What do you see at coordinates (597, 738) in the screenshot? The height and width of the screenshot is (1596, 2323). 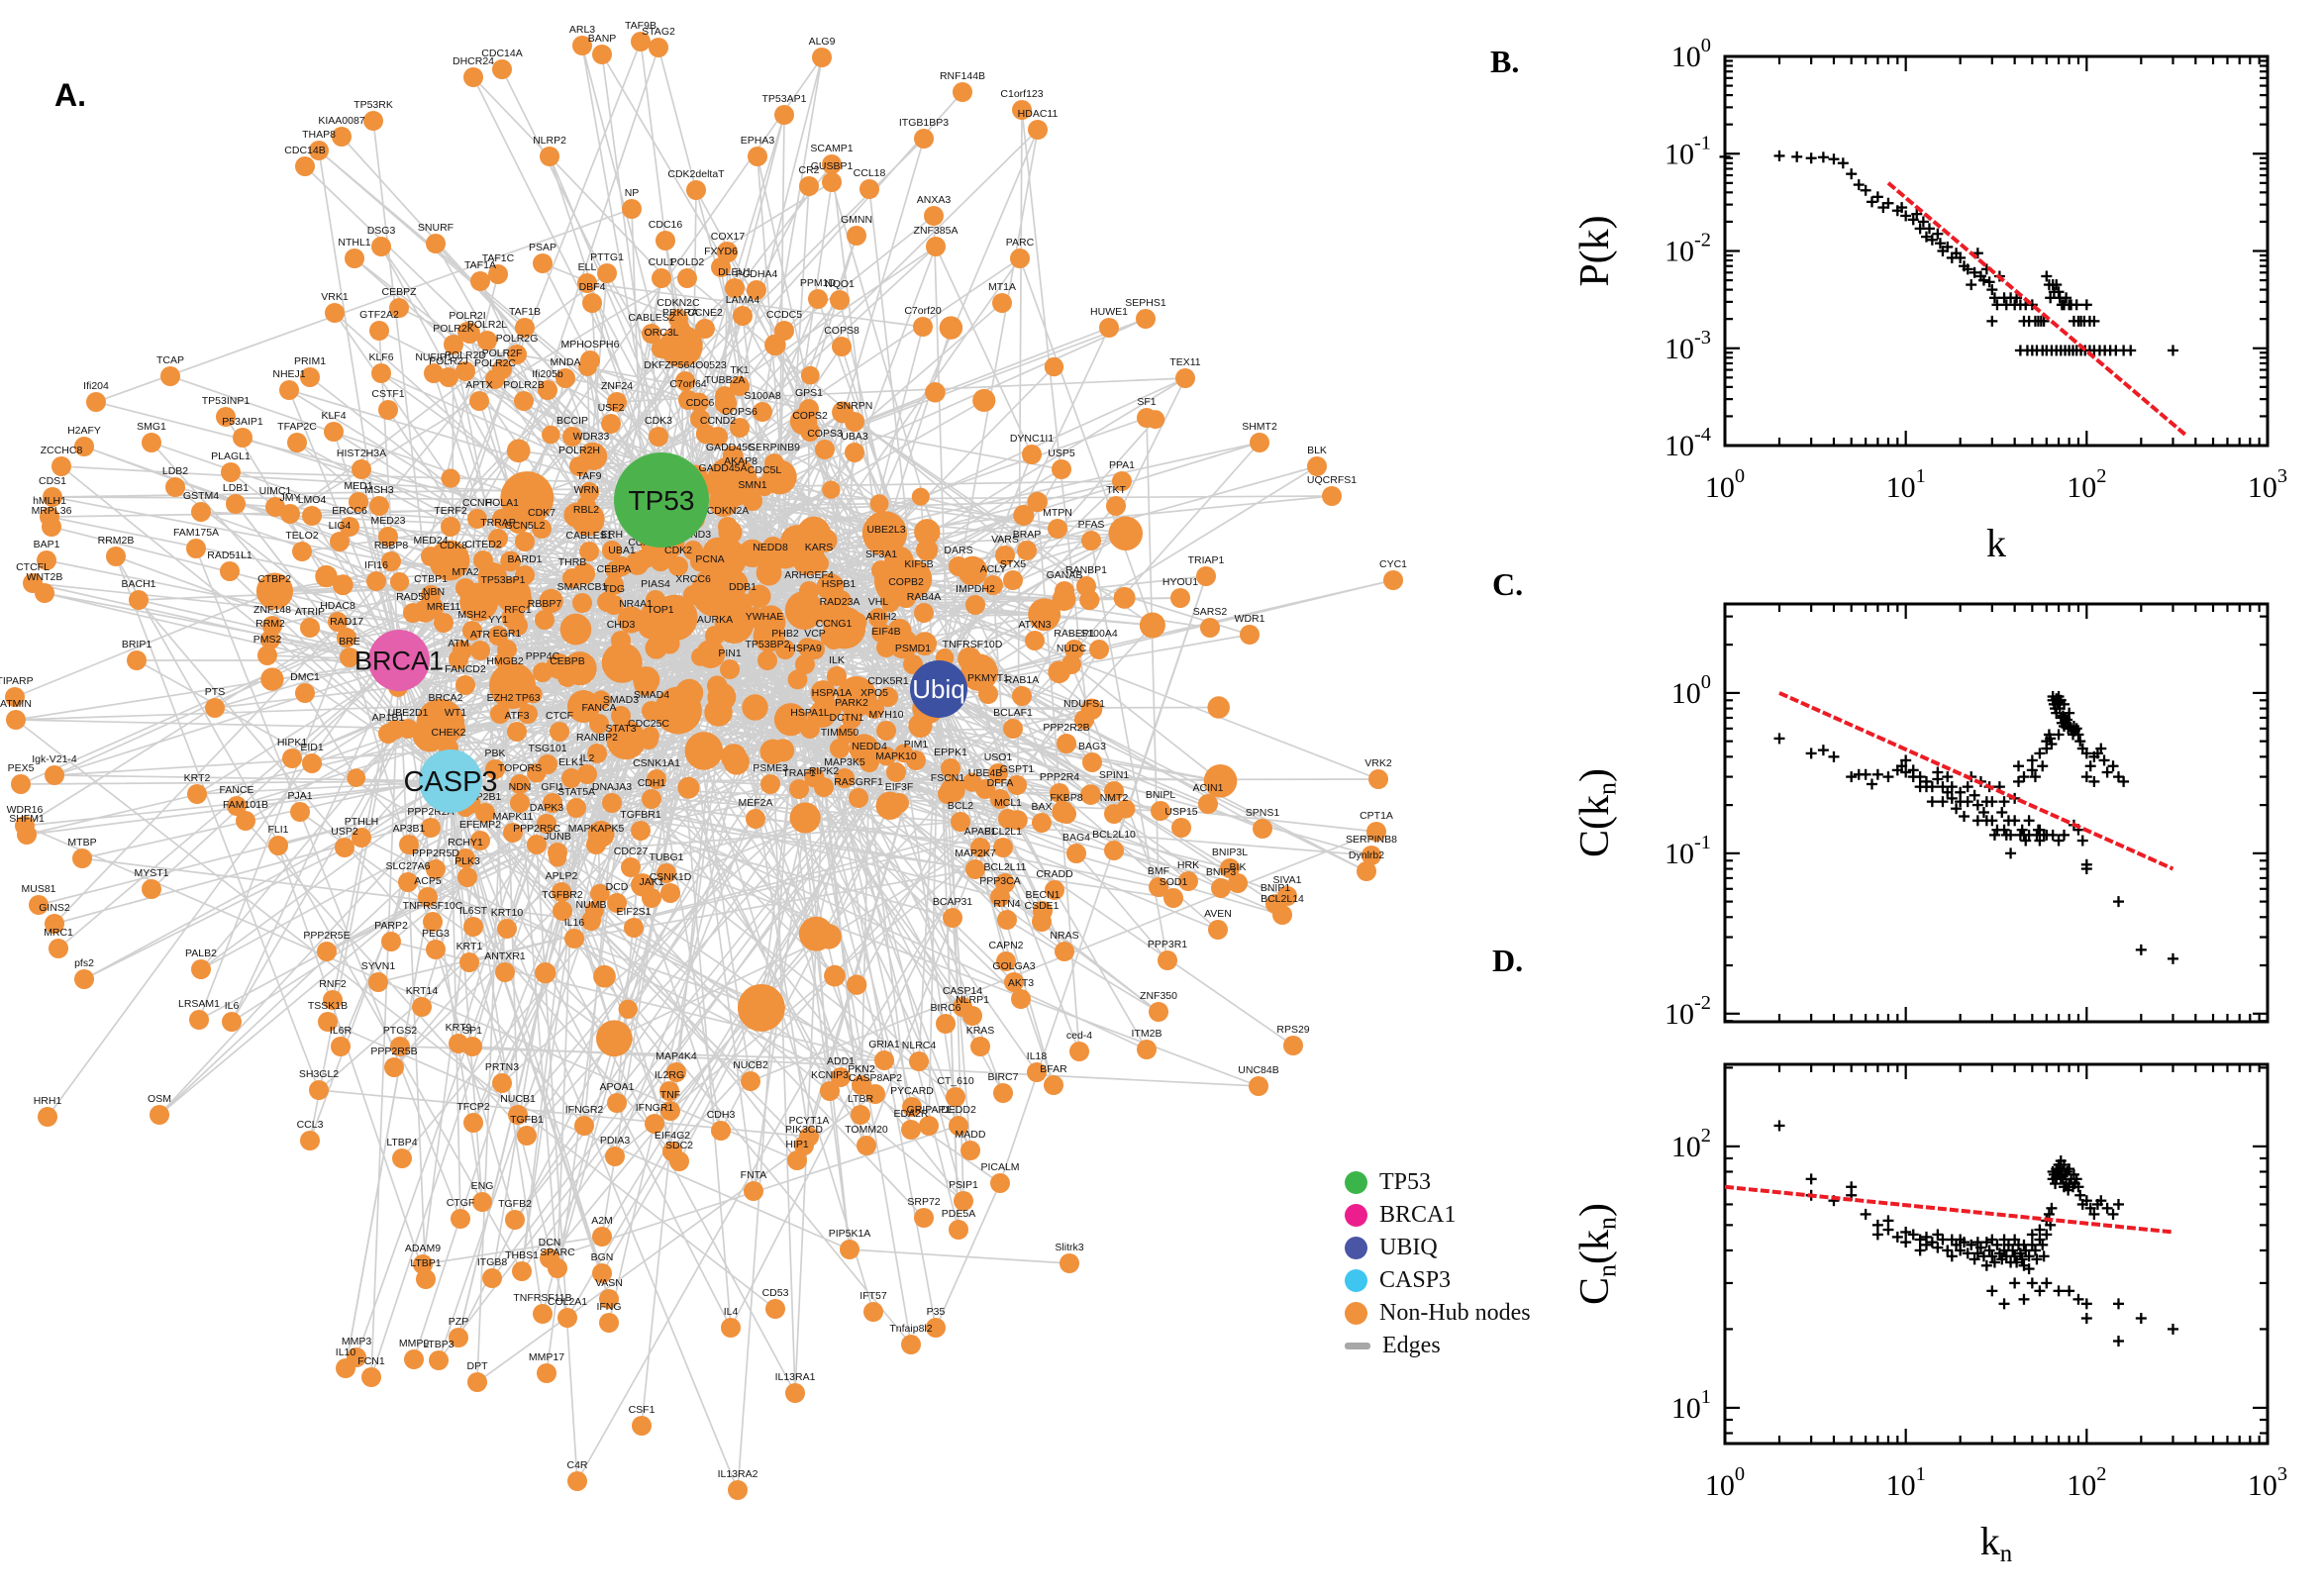 I see `gene-label: RANBP2` at bounding box center [597, 738].